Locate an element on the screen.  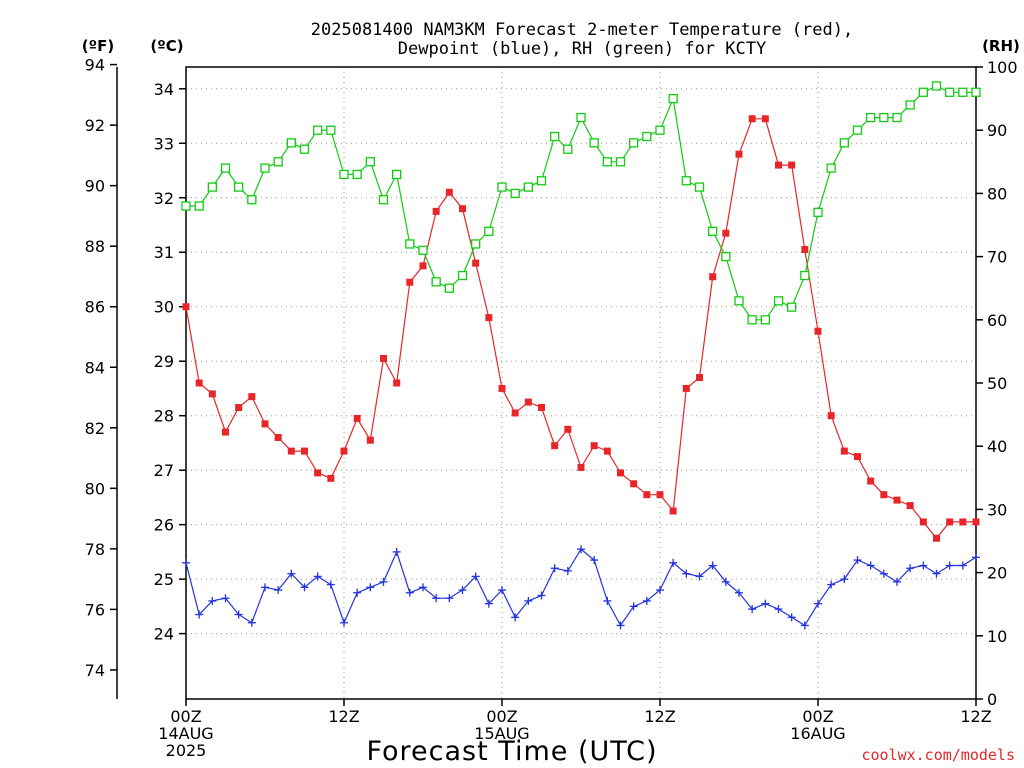
rh-tick-label: 60 is located at coordinates (997, 320).